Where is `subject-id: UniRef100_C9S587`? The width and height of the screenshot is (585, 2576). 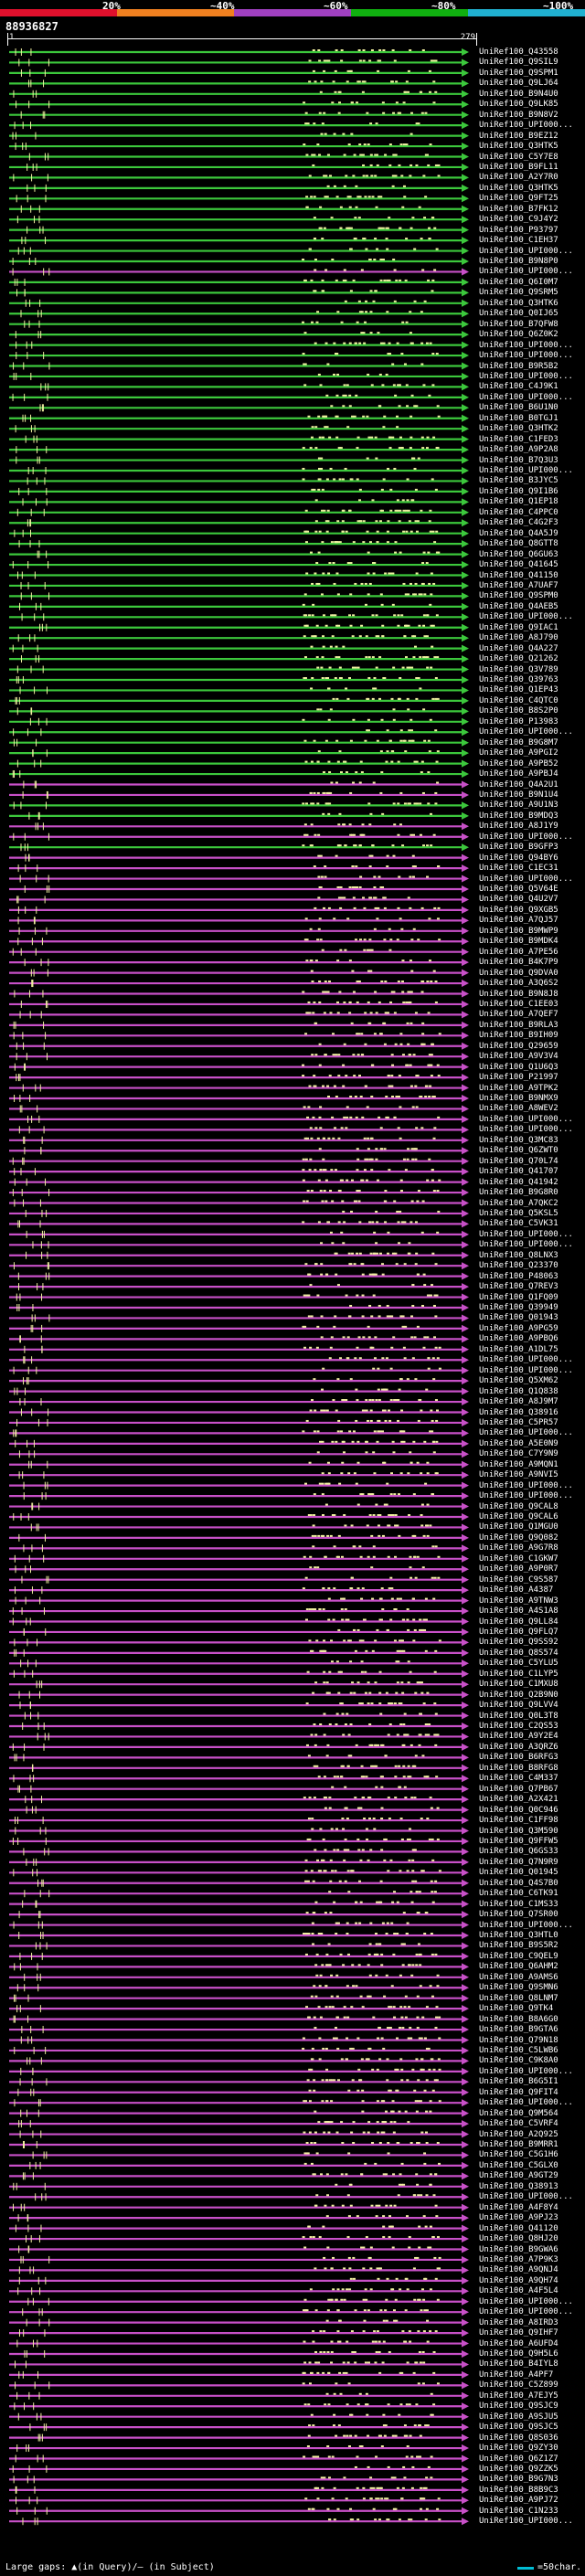 subject-id: UniRef100_C9S587 is located at coordinates (518, 1579).